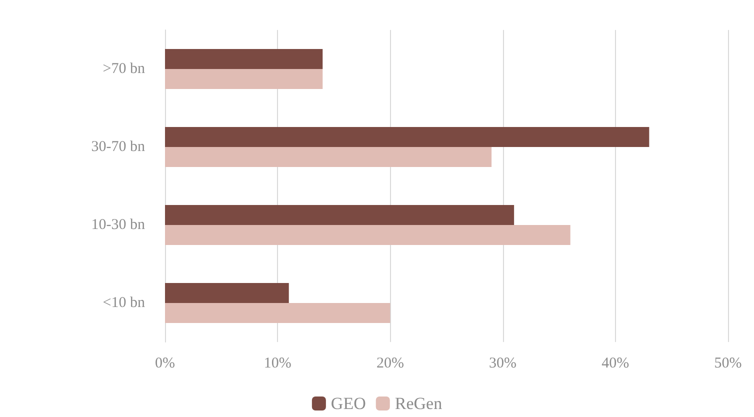  What do you see at coordinates (124, 69) in the screenshot?
I see `y-tick-label: >70 bn` at bounding box center [124, 69].